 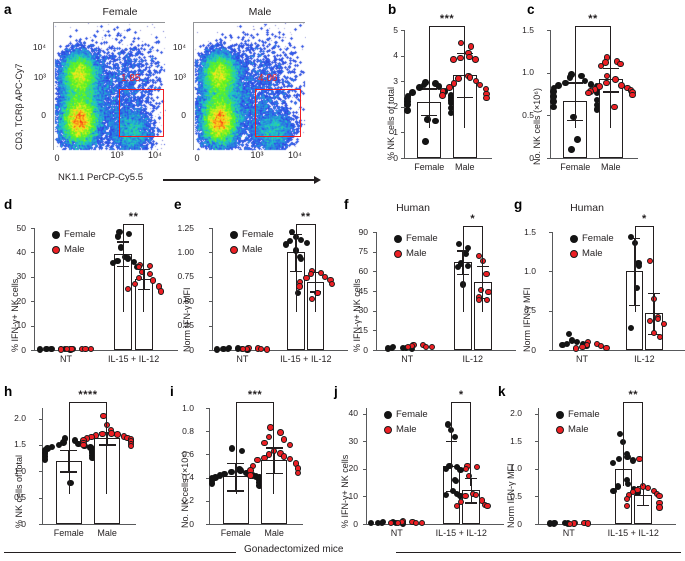 I want to click on legend-label-female-d: Female, so click(x=80, y=234).